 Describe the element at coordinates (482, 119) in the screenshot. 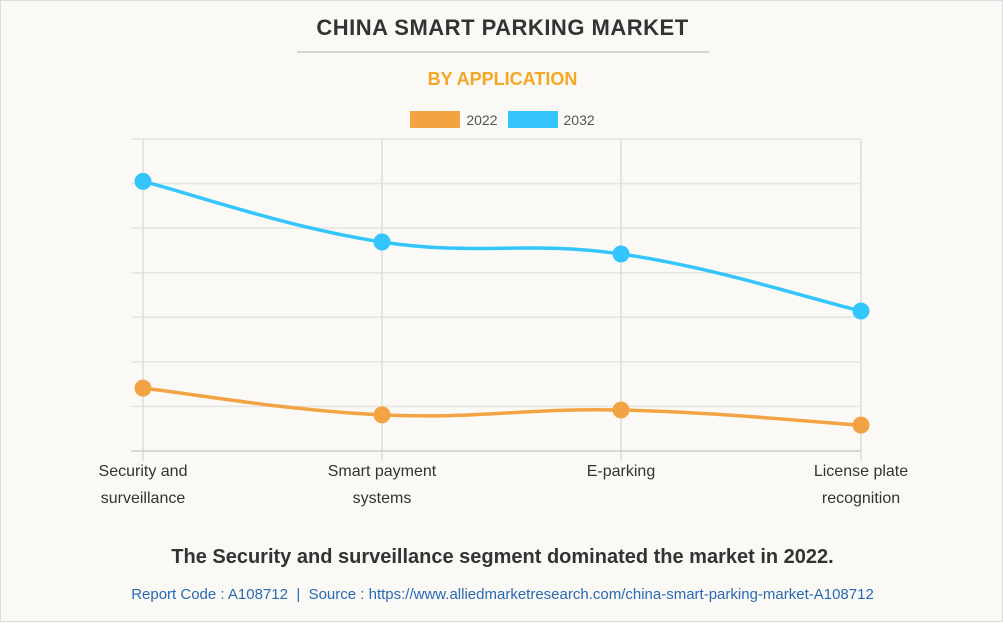

I see `legend-label-2022: 2022` at that location.